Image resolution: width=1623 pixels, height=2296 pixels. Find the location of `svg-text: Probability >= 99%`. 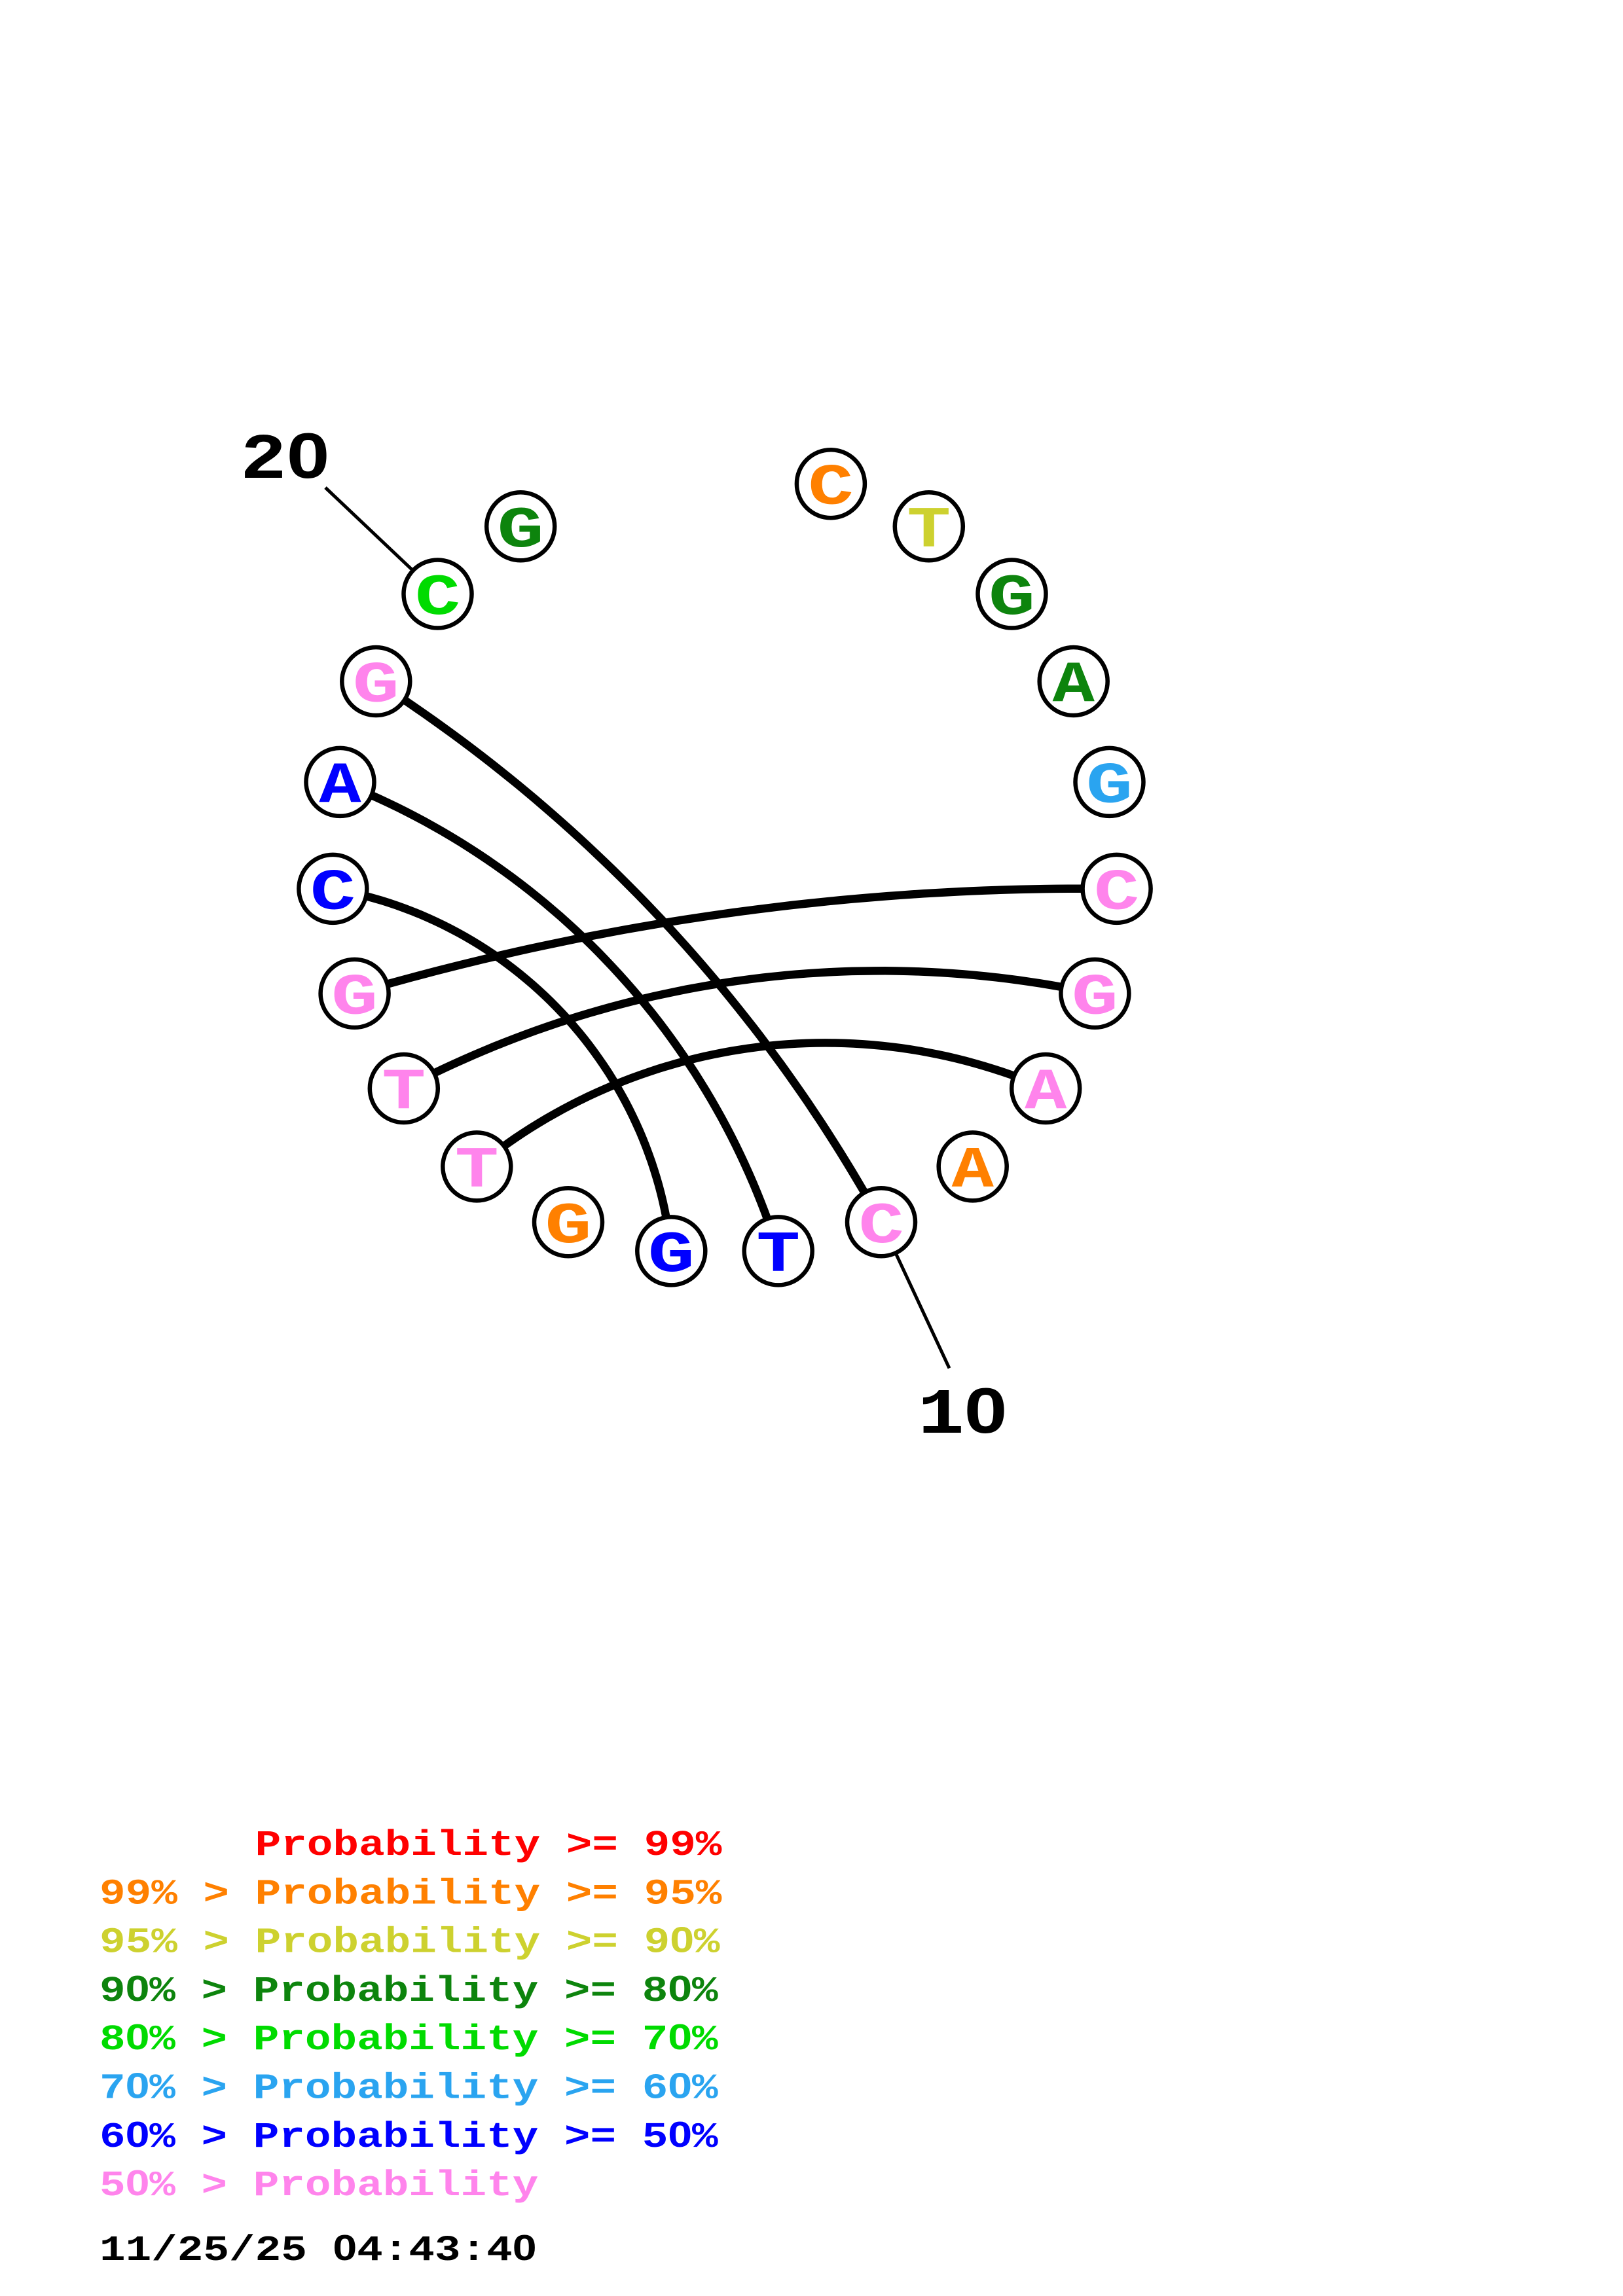

svg-text: Probability >= 99% is located at coordinates (411, 1846).